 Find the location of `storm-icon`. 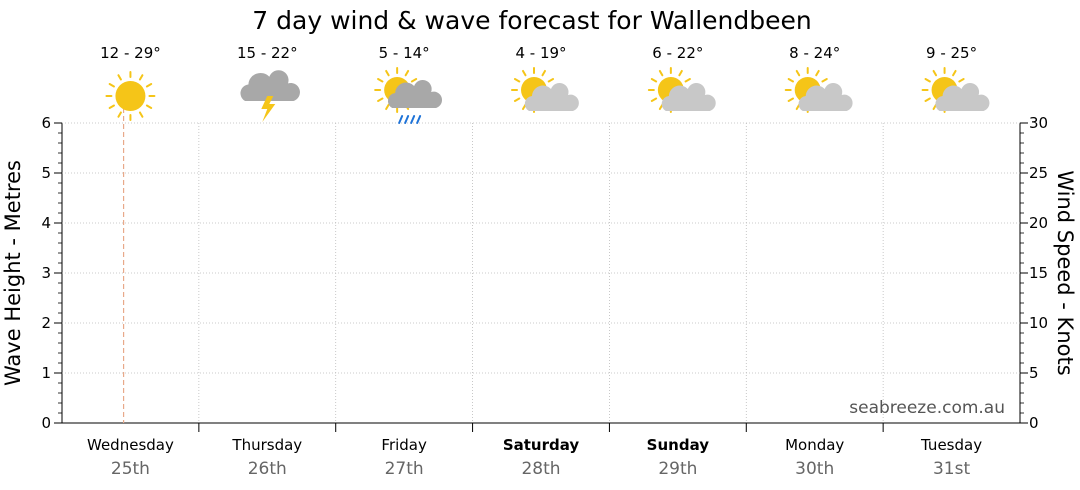

storm-icon is located at coordinates (270, 96).